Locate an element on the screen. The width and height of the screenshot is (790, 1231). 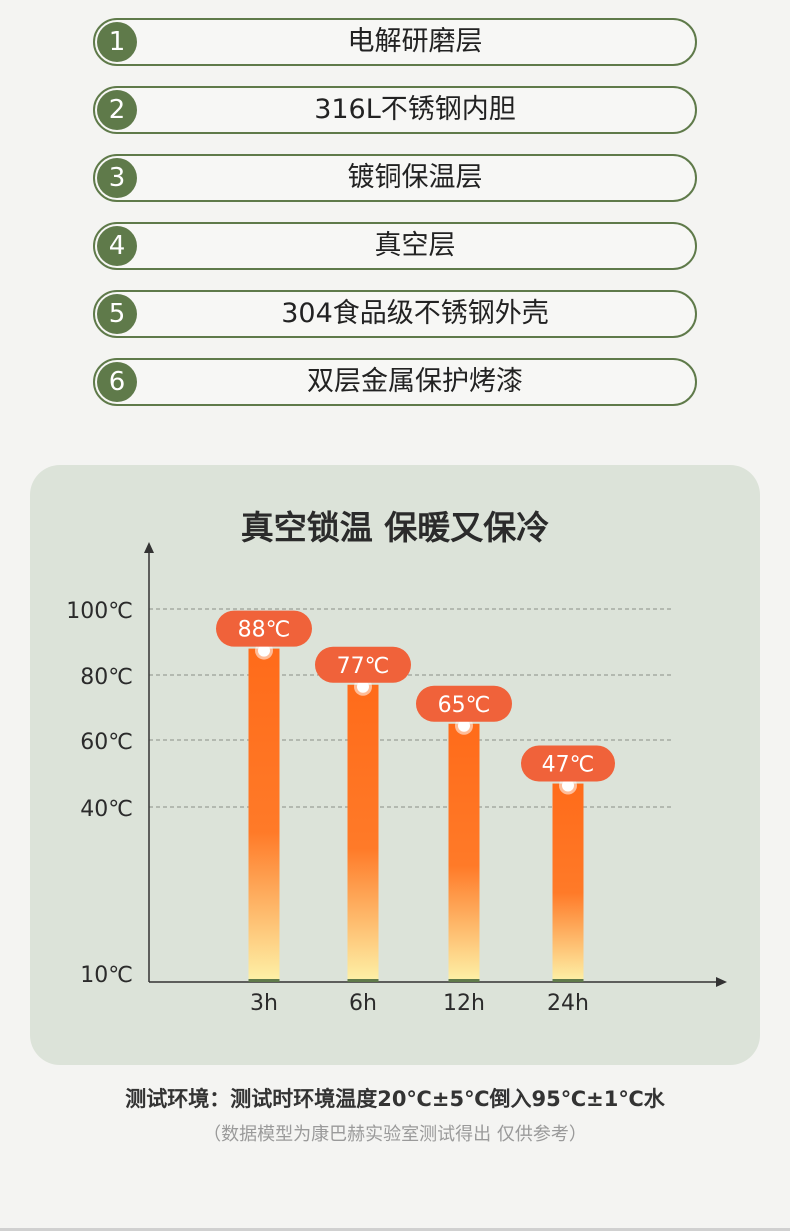
disclaimer-note: （数据模型为康巴赫实验室测试得出 仅供参考） is located at coordinates (395, 1134).